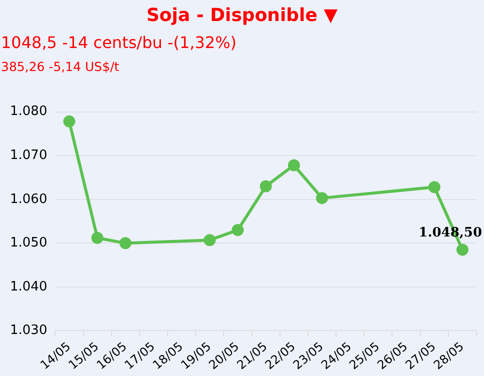 This screenshot has width=484, height=376. I want to click on y-tick-label: 1.080, so click(29, 112).